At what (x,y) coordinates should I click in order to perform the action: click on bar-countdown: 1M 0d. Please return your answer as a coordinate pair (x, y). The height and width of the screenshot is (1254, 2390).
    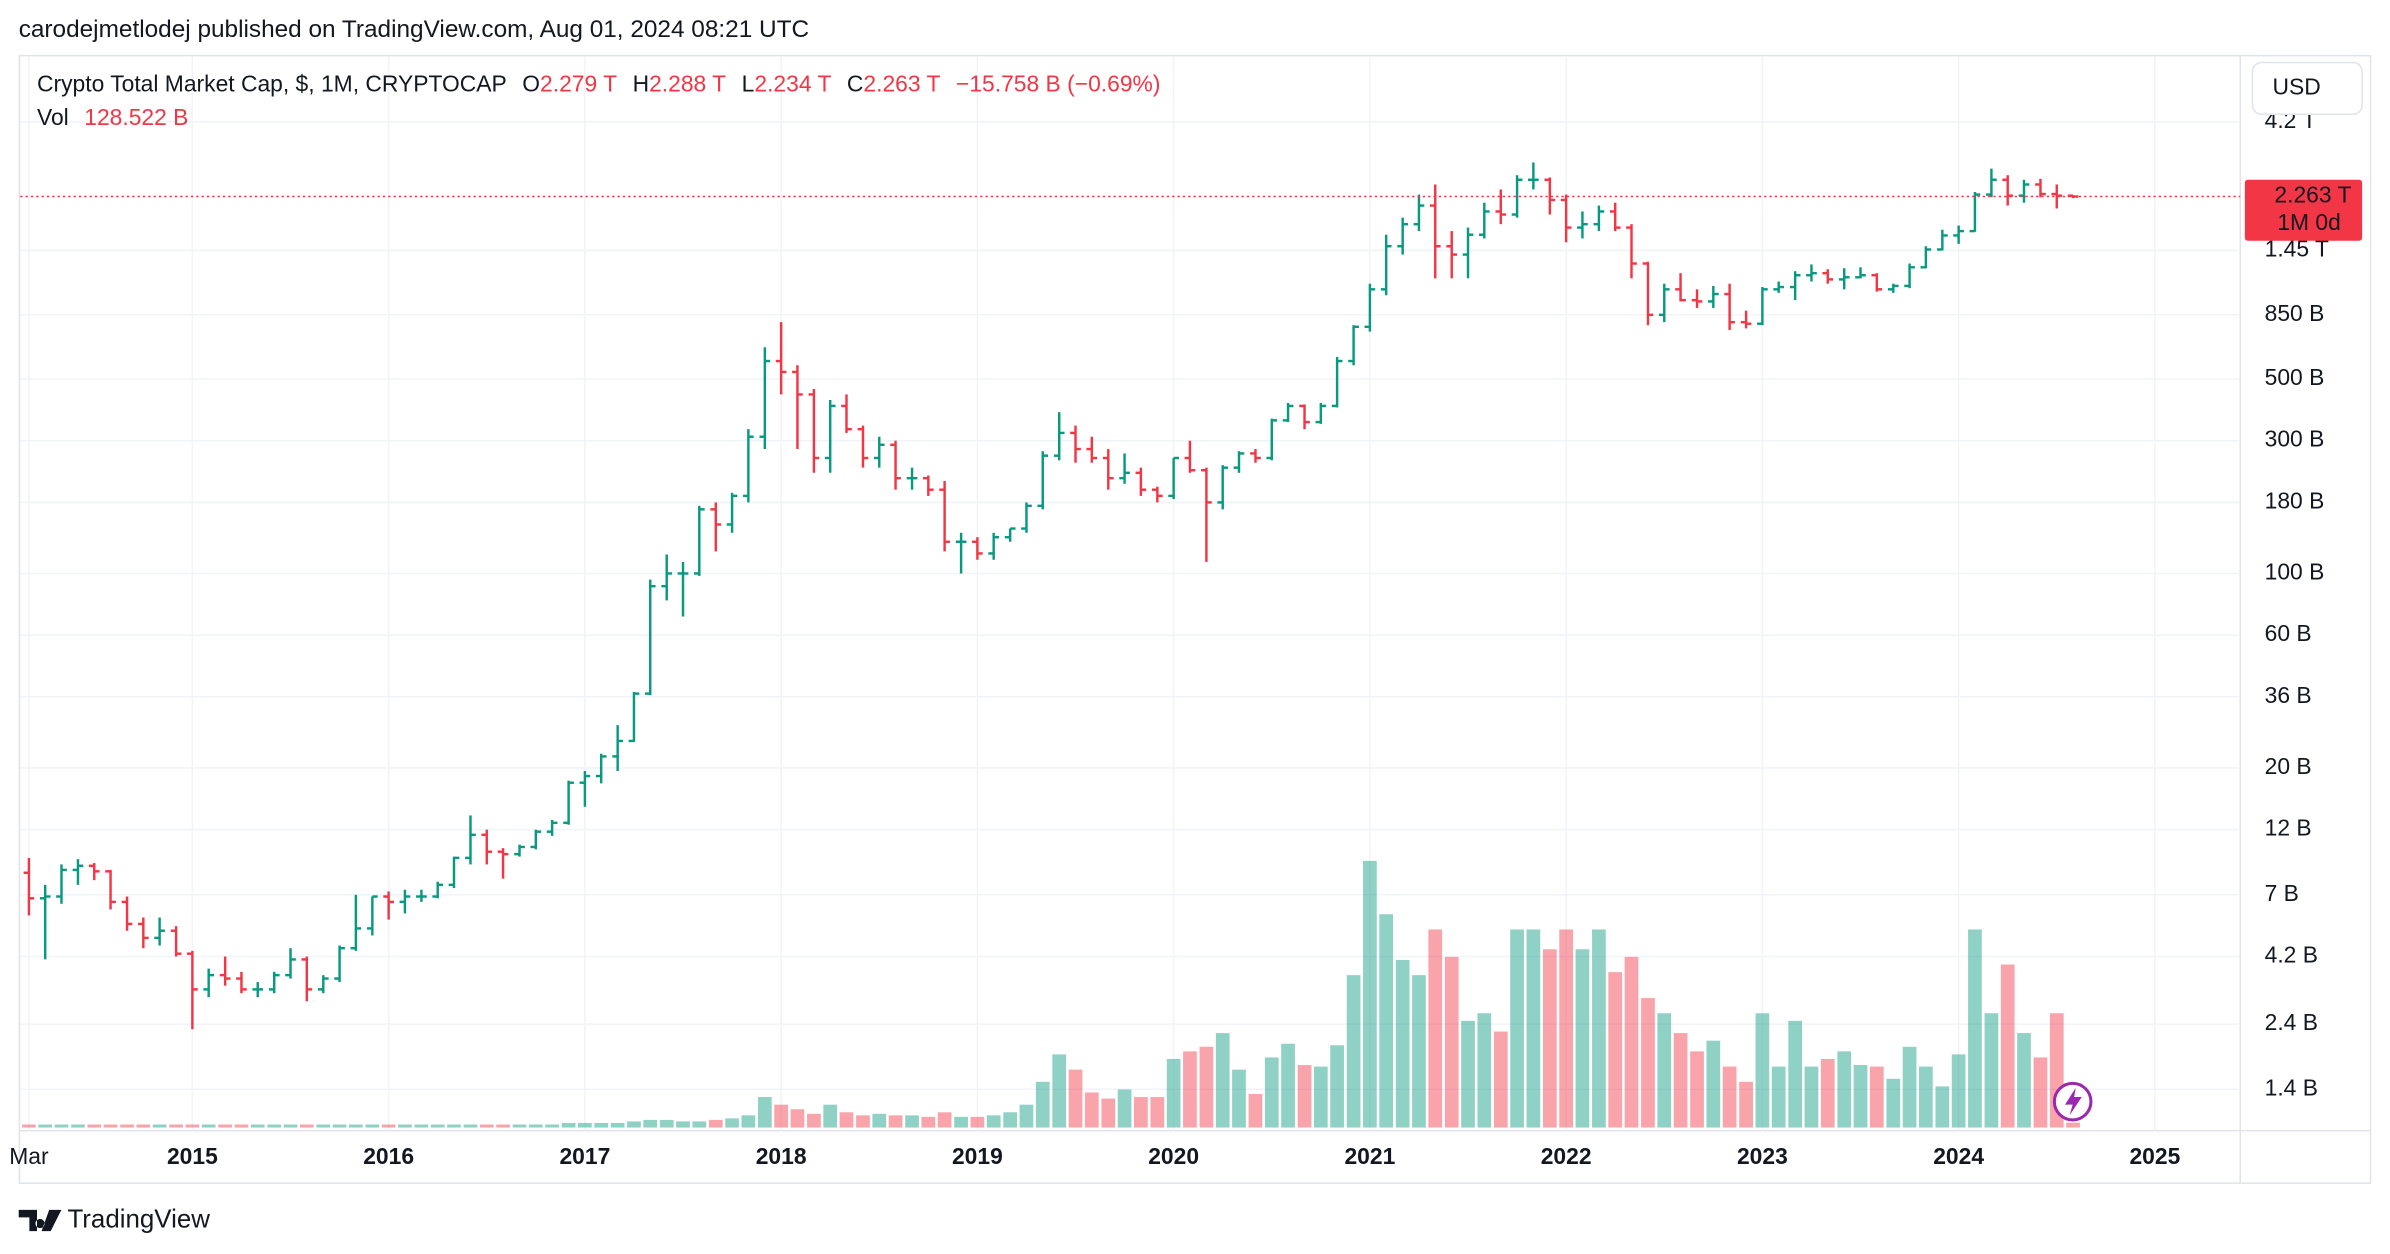
    Looking at the image, I should click on (2309, 222).